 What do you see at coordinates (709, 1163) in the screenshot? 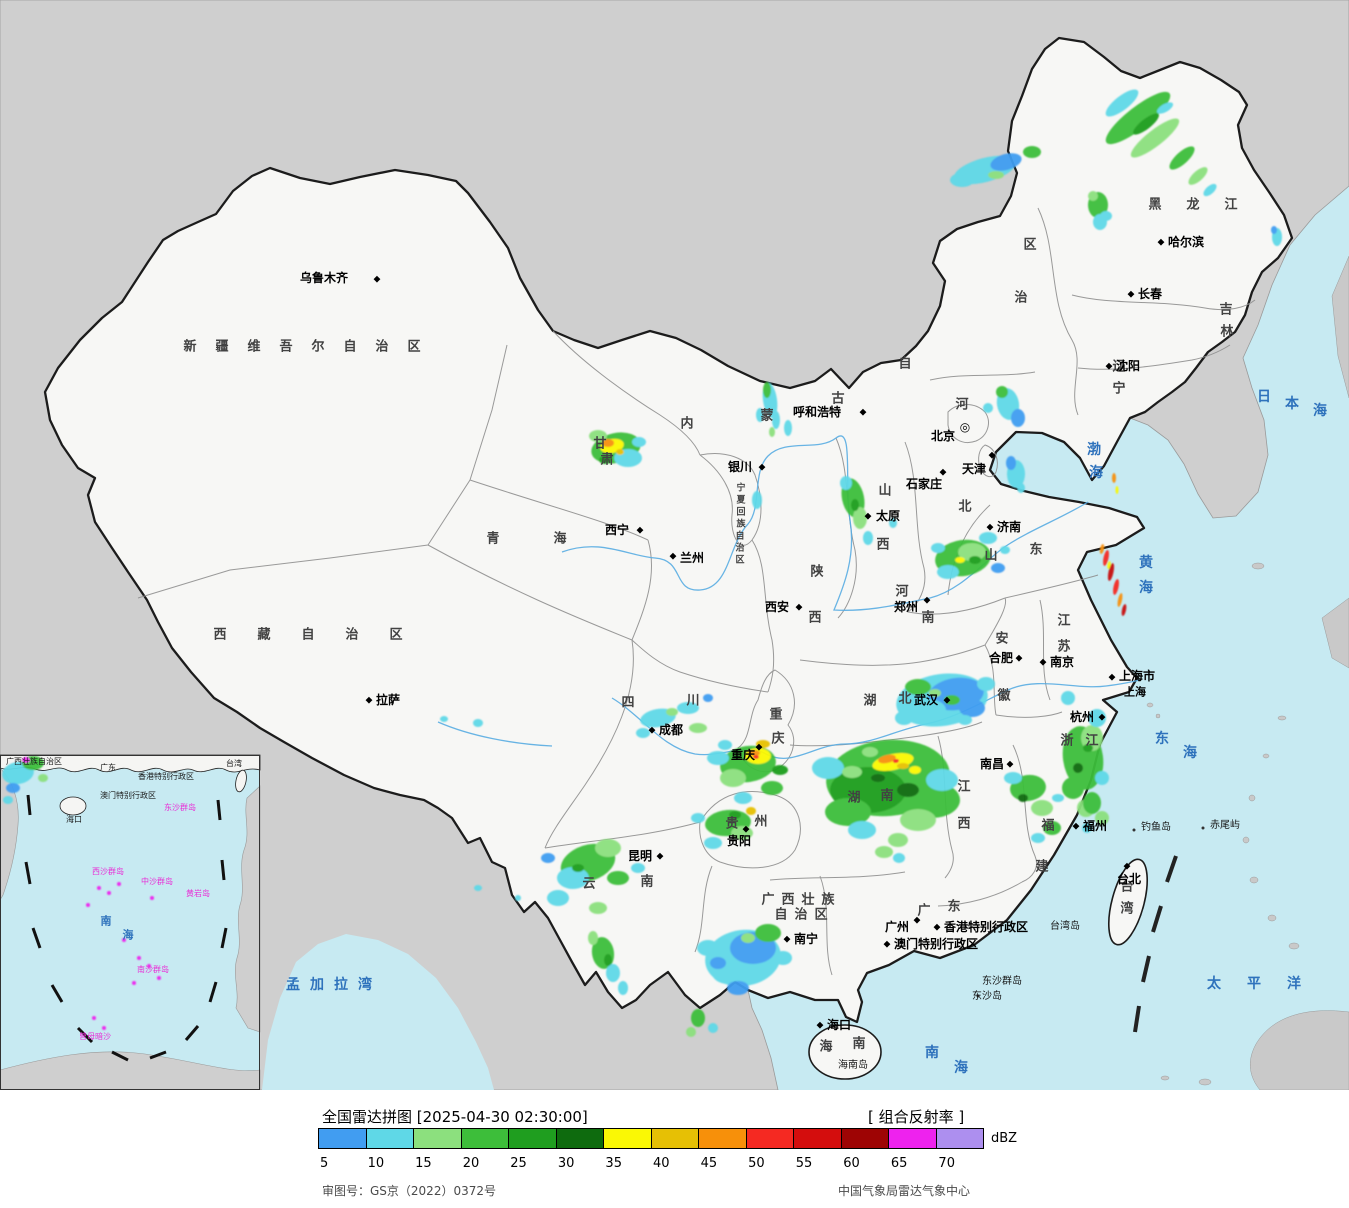
I see `legend-tick: 45` at bounding box center [709, 1163].